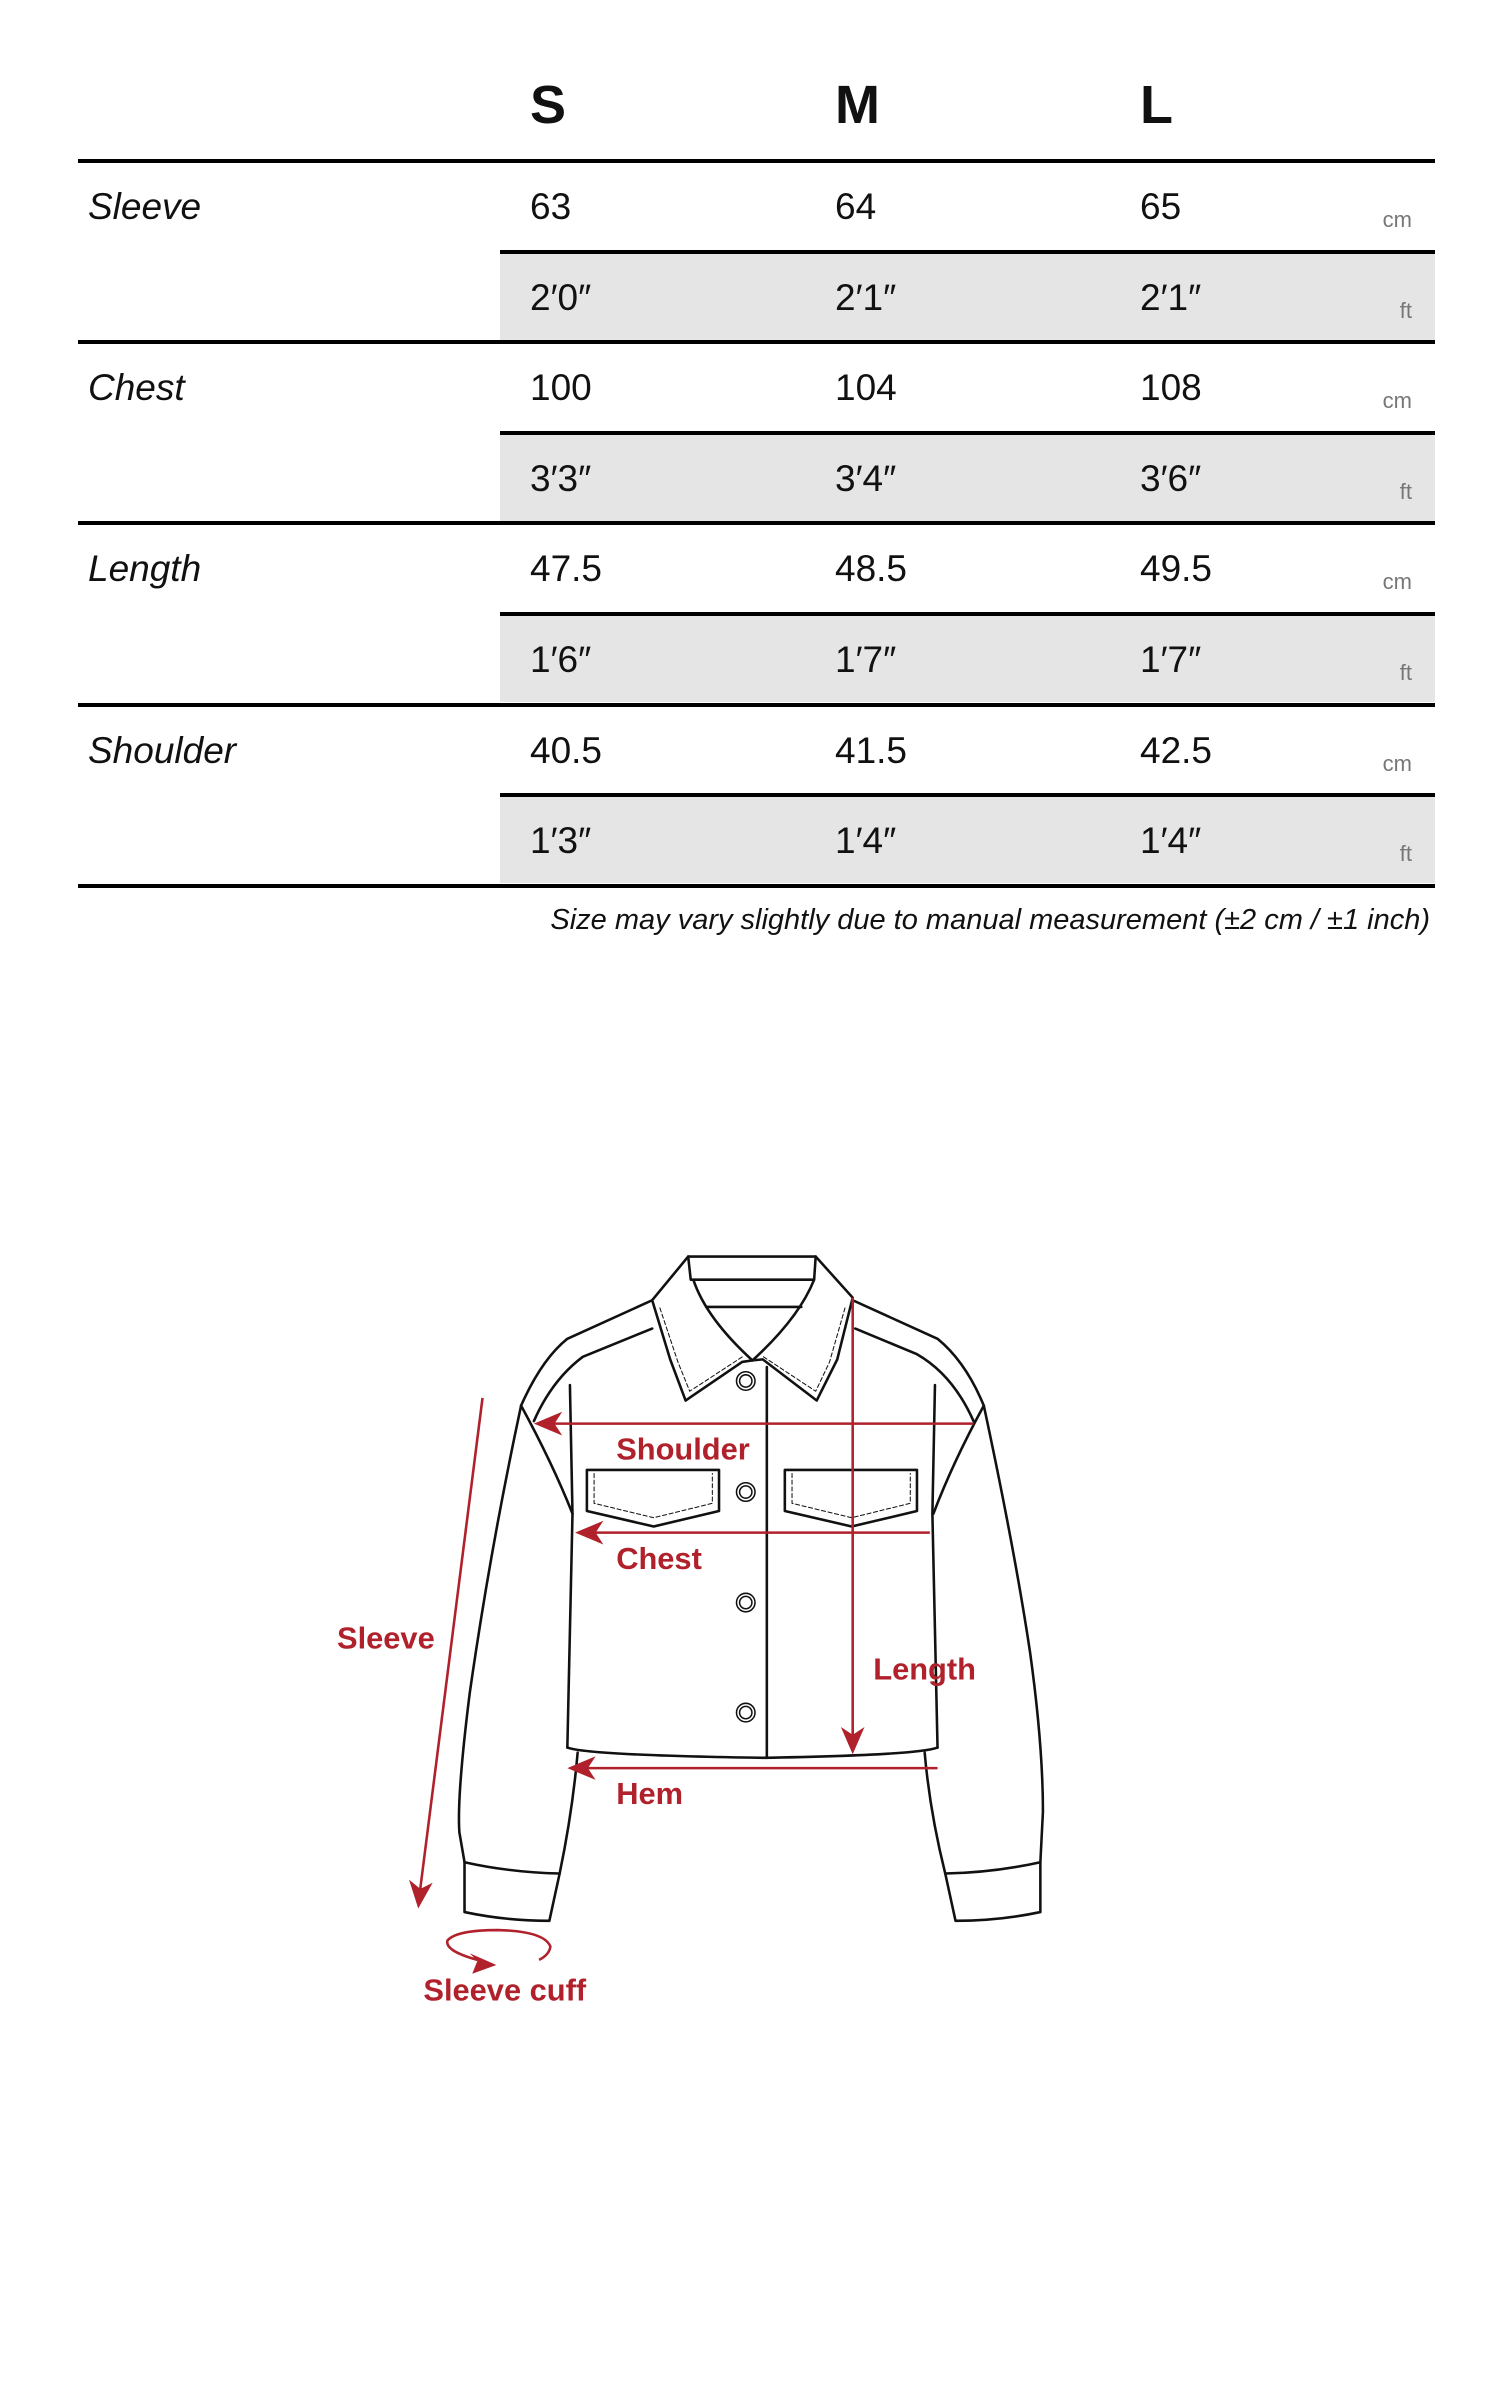  What do you see at coordinates (866, 478) in the screenshot?
I see `ft-value: 3′4″` at bounding box center [866, 478].